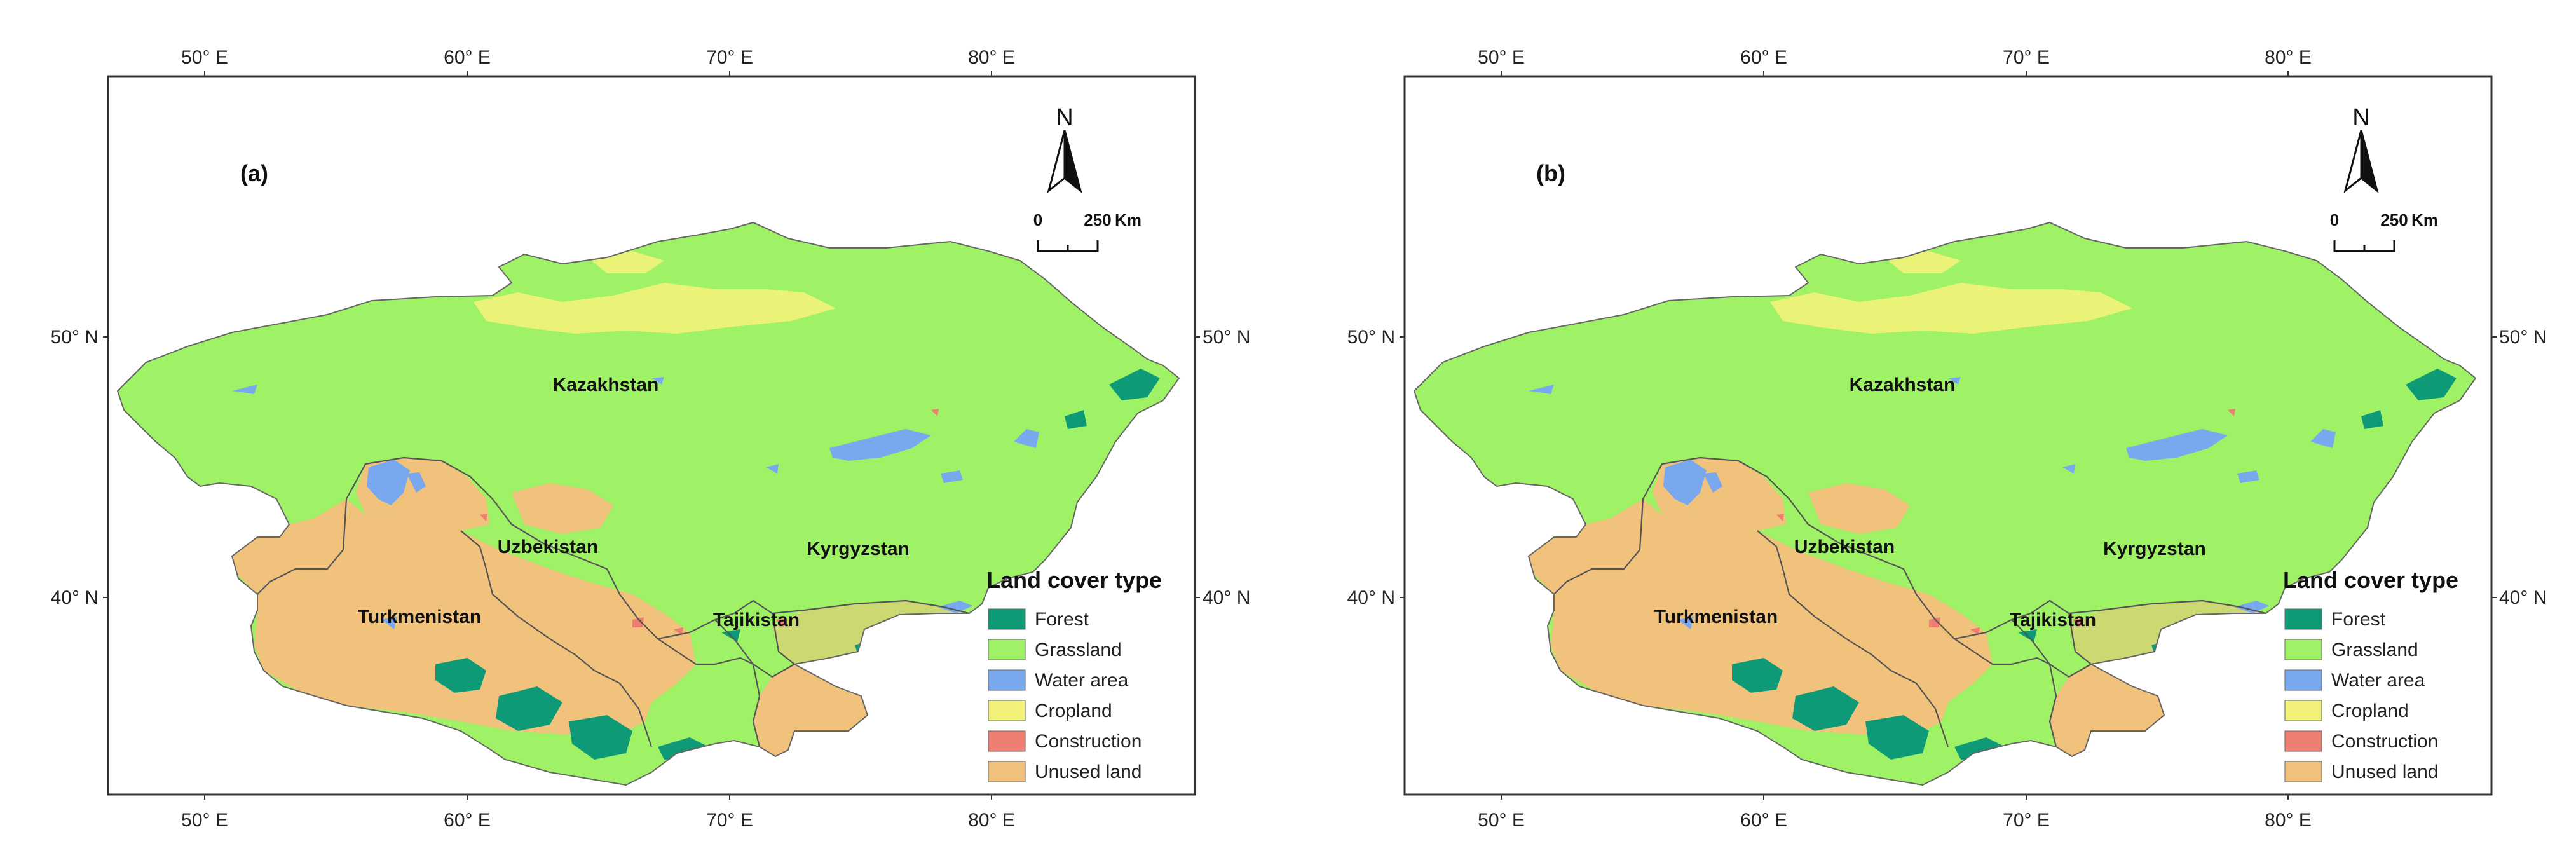 Image resolution: width=2576 pixels, height=860 pixels. I want to click on panel-label: (b), so click(1550, 173).